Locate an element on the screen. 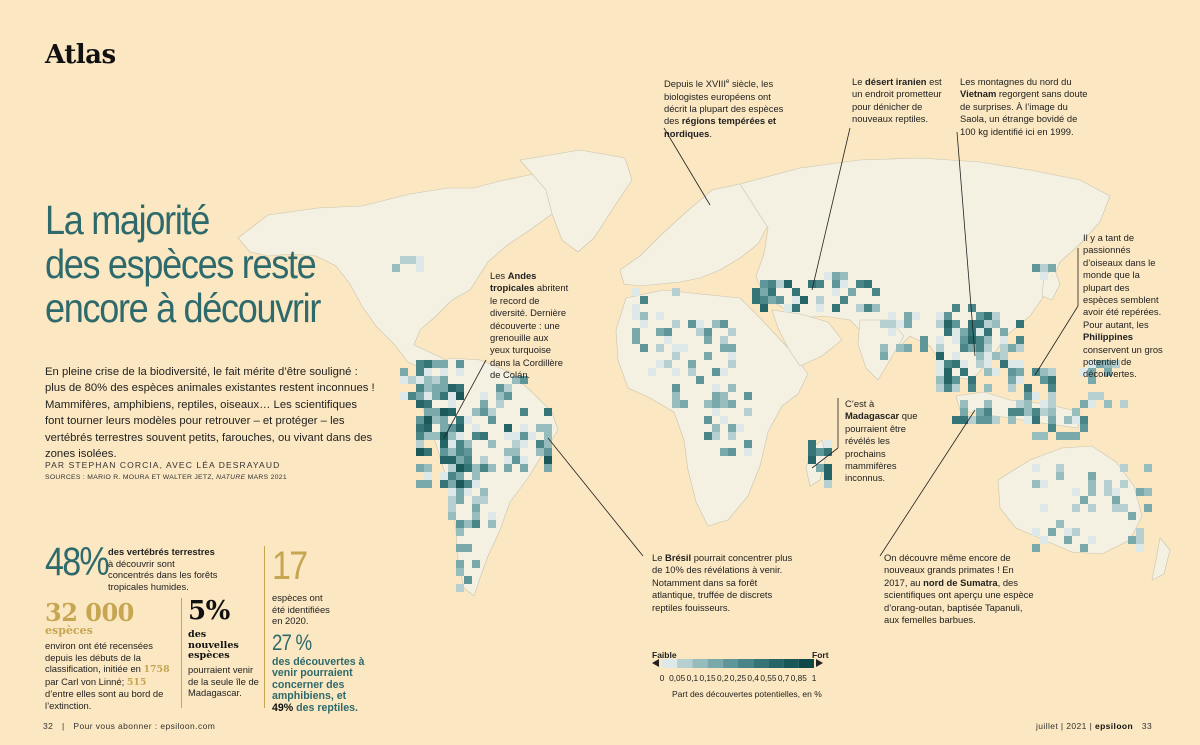  annotation-philippines-bold: Philippines is located at coordinates (1108, 337).